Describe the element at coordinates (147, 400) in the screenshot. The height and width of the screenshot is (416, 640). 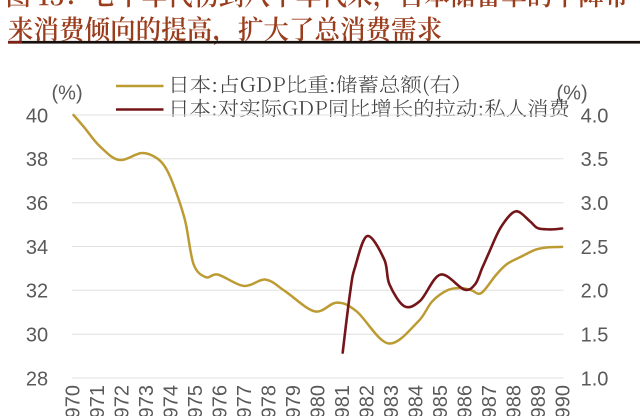
I see `svg-text: 1973` at that location.